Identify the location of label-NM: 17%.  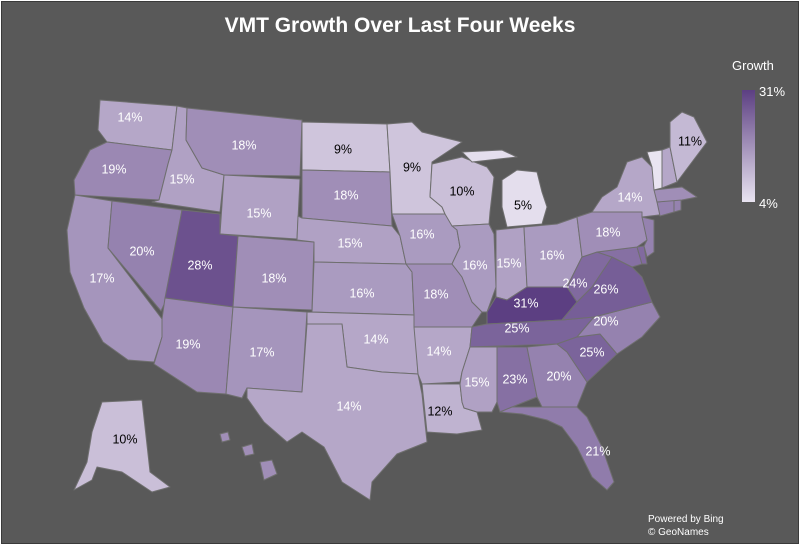
(261, 352).